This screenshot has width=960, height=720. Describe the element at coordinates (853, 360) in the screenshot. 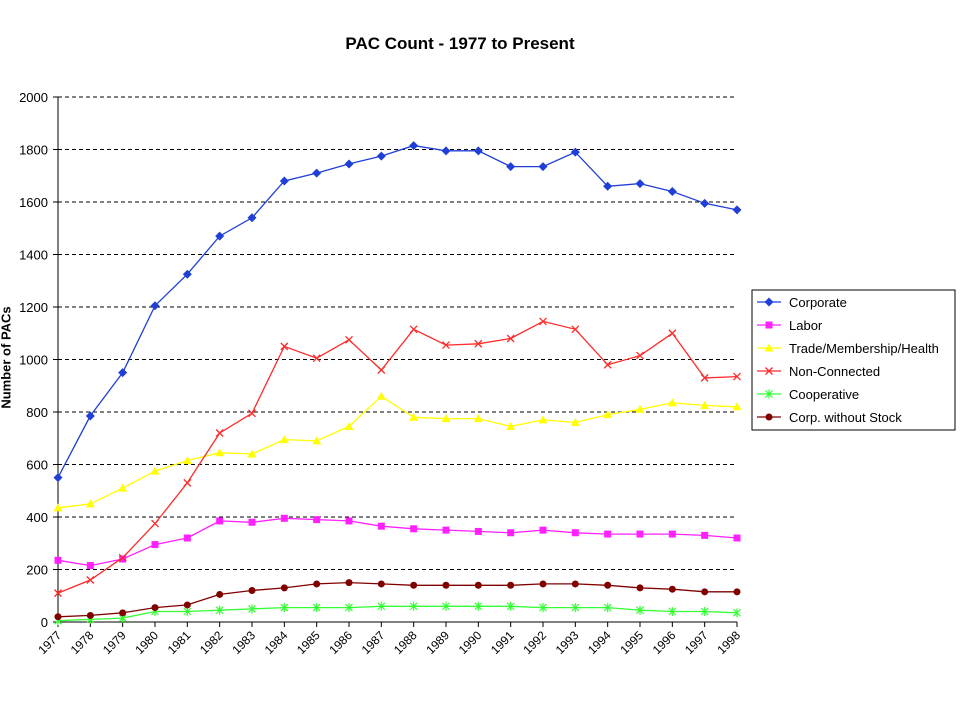

I see `legend-box` at that location.